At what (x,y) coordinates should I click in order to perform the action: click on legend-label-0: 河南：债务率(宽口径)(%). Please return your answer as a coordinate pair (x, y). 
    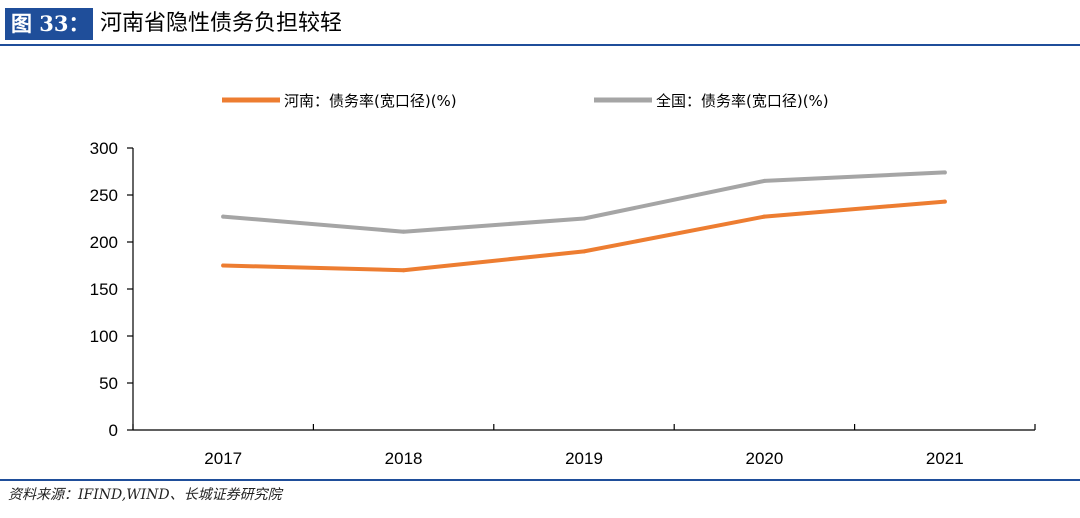
    Looking at the image, I should click on (370, 101).